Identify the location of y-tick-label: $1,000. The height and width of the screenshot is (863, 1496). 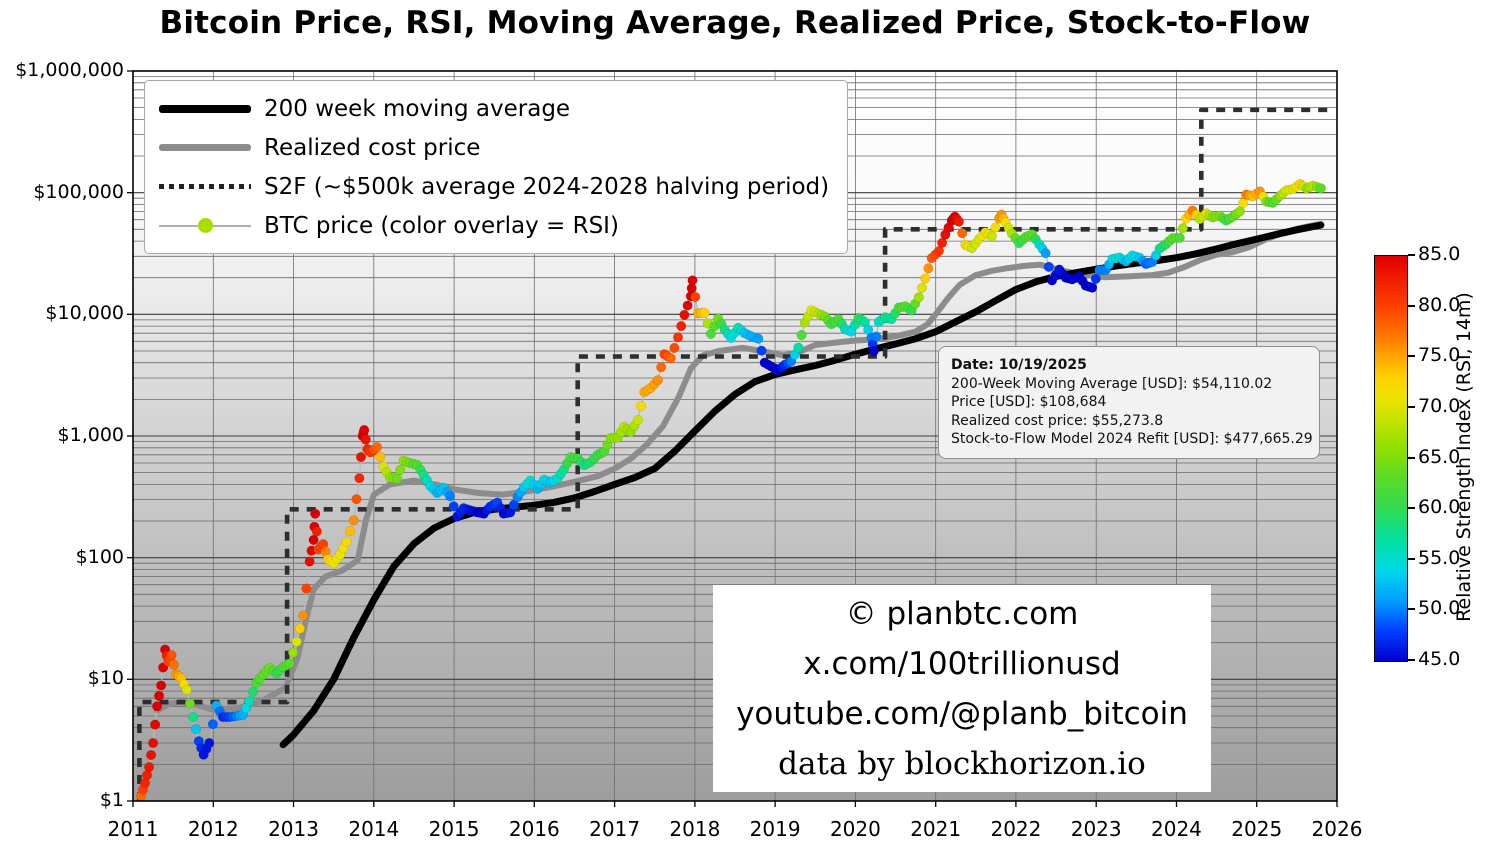
(90, 435).